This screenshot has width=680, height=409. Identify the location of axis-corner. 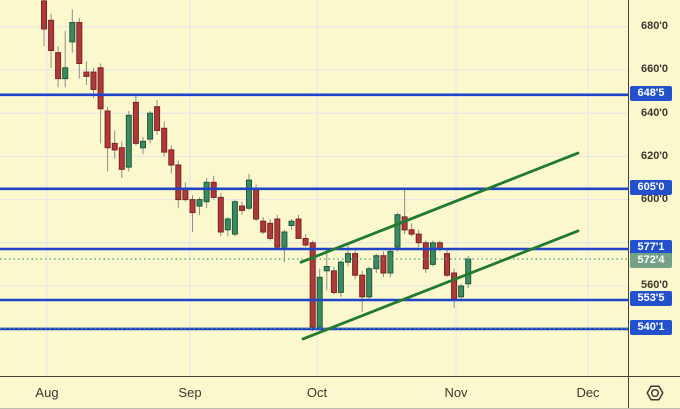
(654, 392).